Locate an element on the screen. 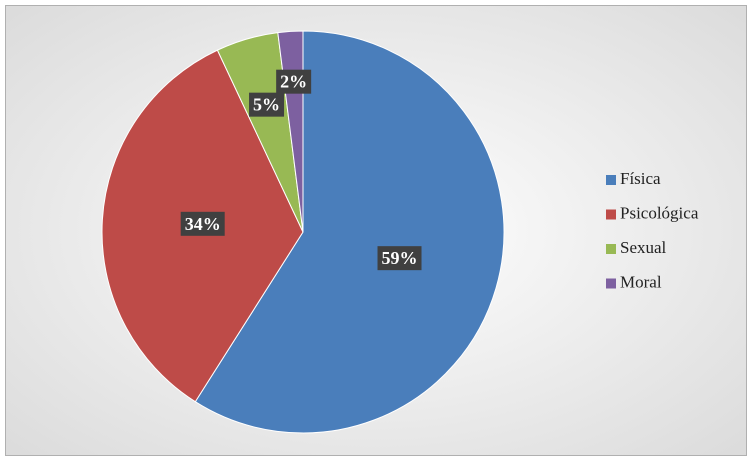  legend-label: Moral is located at coordinates (641, 281).